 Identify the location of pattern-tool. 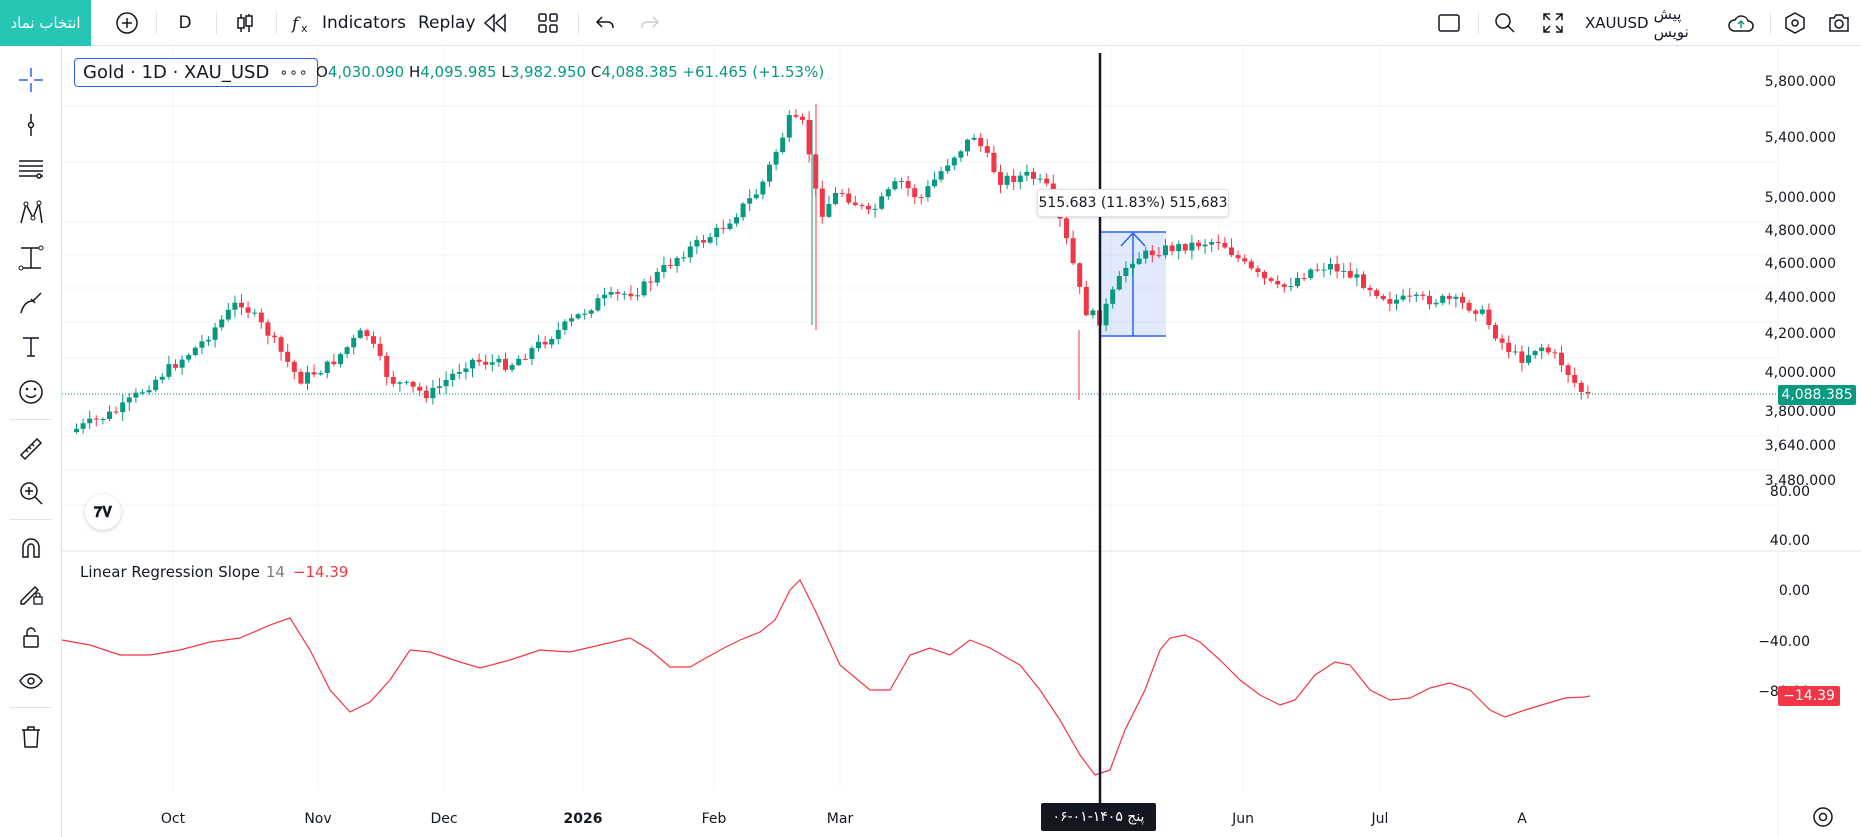
(31, 213).